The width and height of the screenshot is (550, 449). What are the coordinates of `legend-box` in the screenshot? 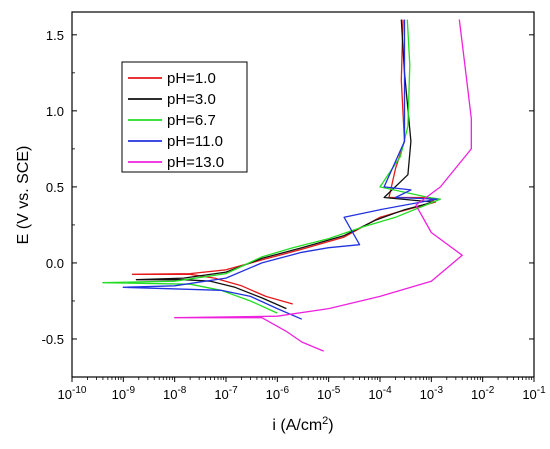 It's located at (184, 117).